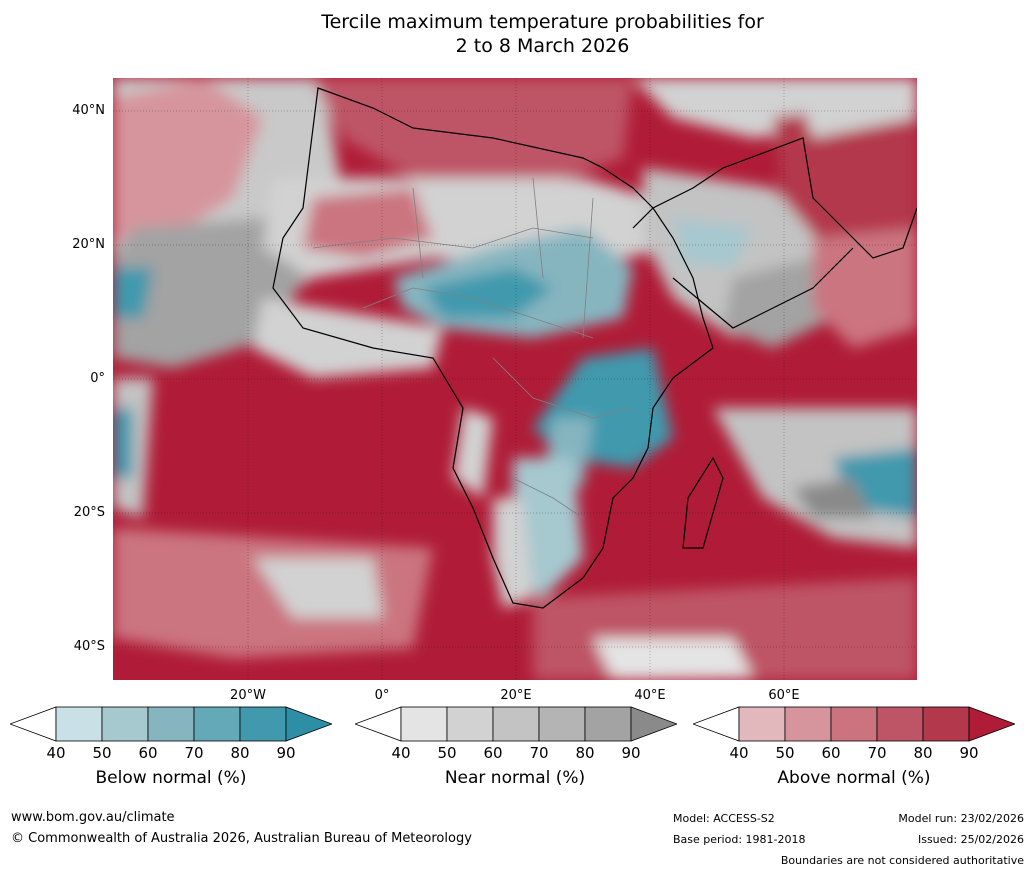 This screenshot has width=1035, height=873. I want to click on colorbar-below-normal: 40 50 60 70 80 90, so click(171, 734).